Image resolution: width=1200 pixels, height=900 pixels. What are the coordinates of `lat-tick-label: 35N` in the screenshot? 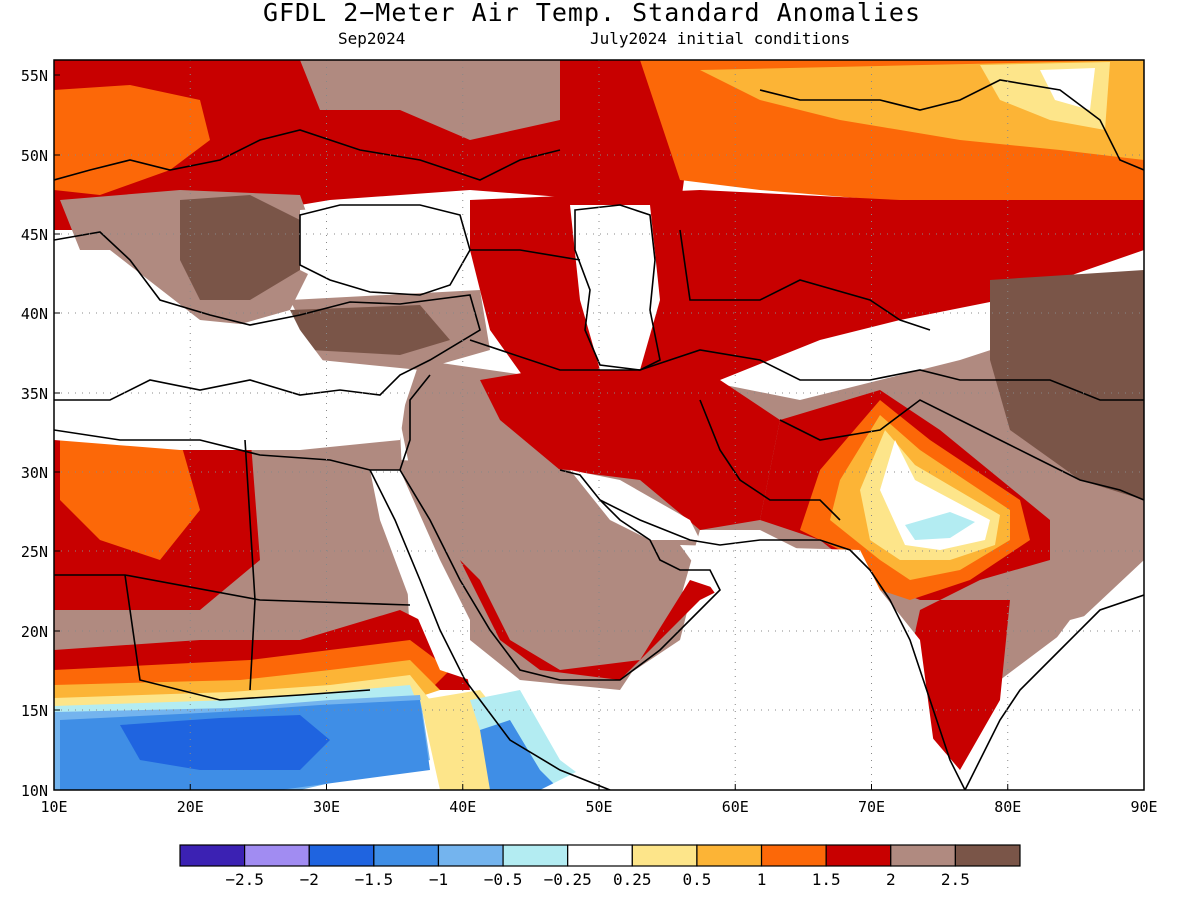 It's located at (34, 394).